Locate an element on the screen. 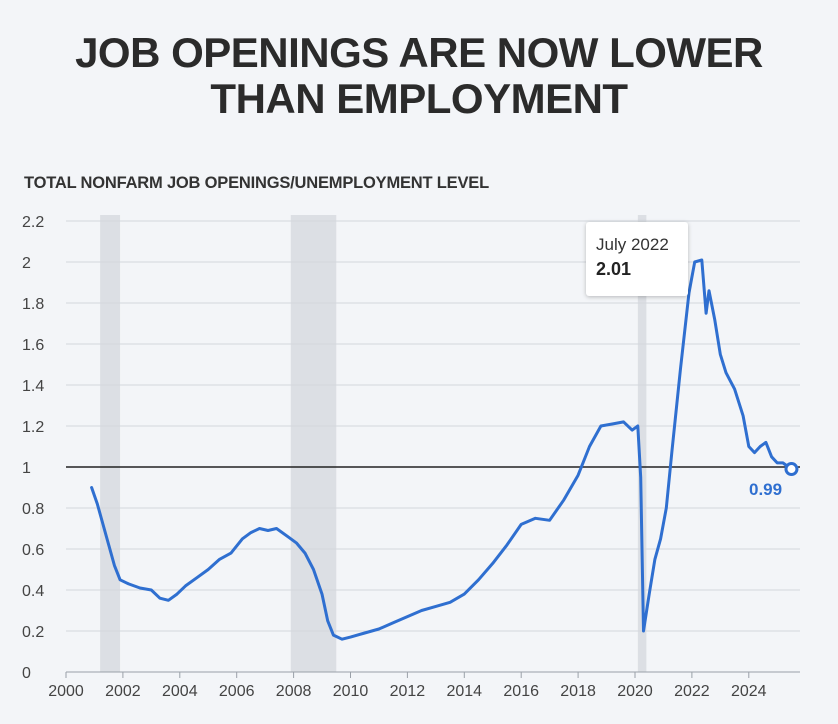 The width and height of the screenshot is (838, 724). latest-value-label: 0.99 is located at coordinates (766, 489).